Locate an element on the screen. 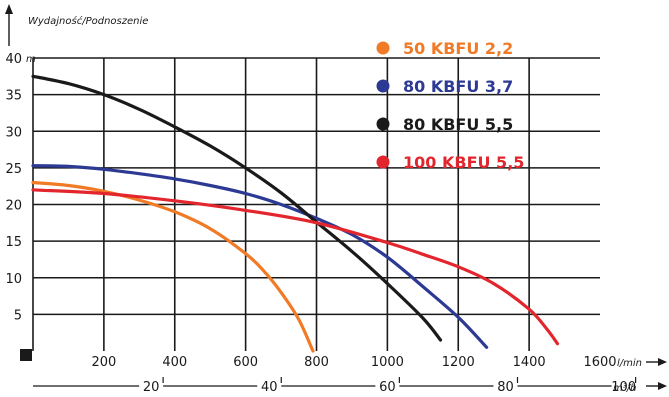 The image size is (669, 397). y-tick-label: 30 is located at coordinates (13, 132).